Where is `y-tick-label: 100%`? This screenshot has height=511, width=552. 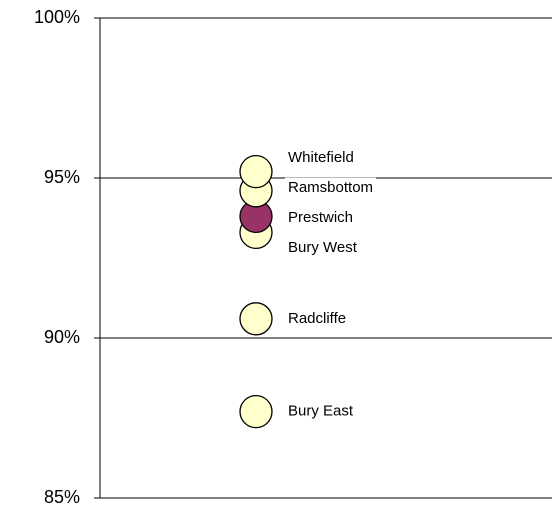 y-tick-label: 100% is located at coordinates (57, 17).